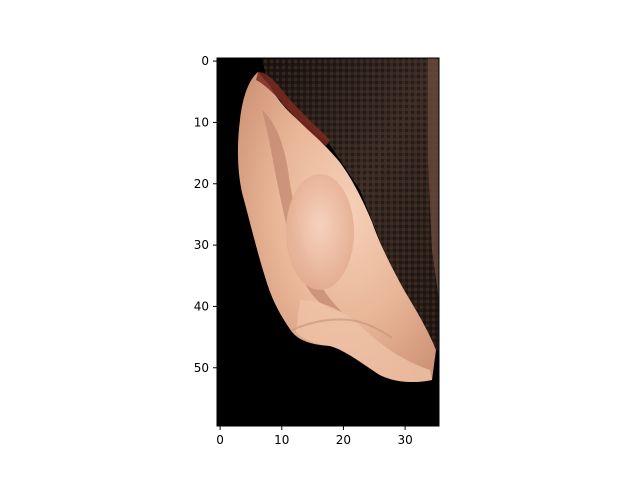  I want to click on y-tick-label: 30, so click(201, 245).